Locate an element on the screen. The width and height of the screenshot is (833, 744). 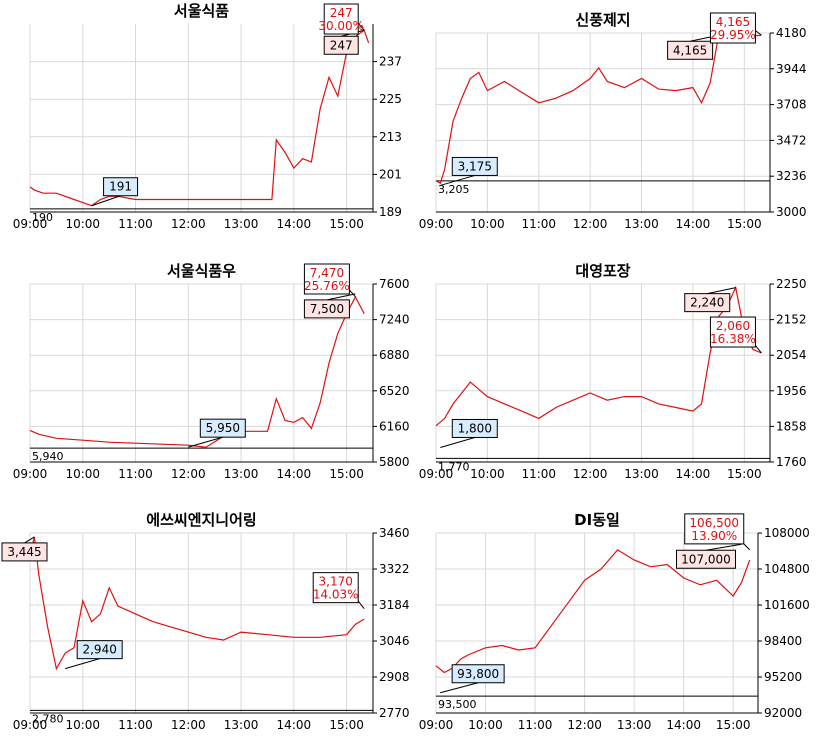
y-tick-label: 7240 is located at coordinates (394, 320).